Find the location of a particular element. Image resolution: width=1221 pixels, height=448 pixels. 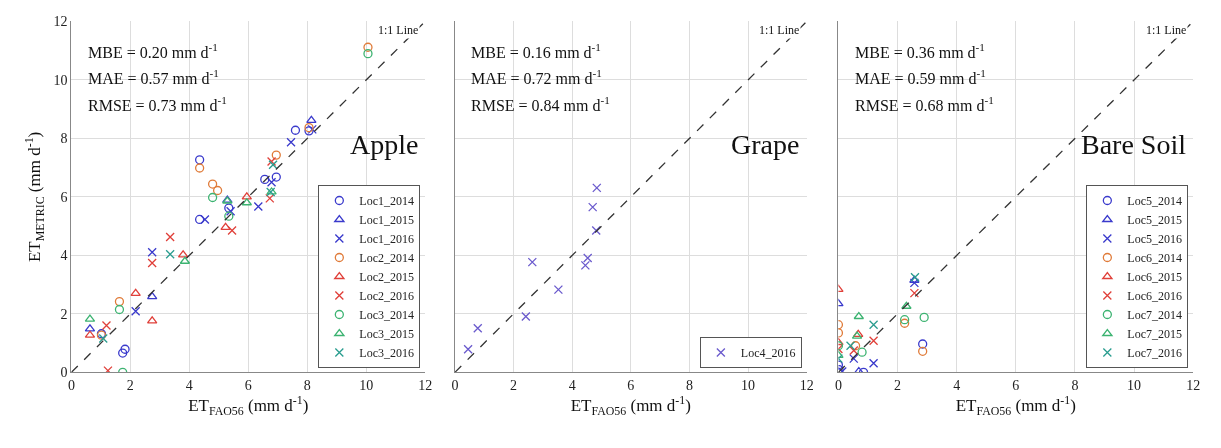

annotation: MBE = 0.20 mm d$^{-1}$ is located at coordinates (153, 51).